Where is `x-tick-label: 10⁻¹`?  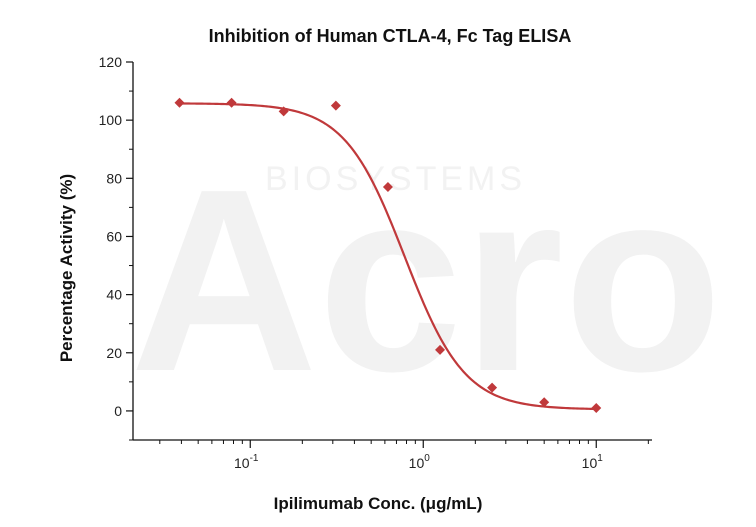
x-tick-label: 10⁻¹ is located at coordinates (246, 462).